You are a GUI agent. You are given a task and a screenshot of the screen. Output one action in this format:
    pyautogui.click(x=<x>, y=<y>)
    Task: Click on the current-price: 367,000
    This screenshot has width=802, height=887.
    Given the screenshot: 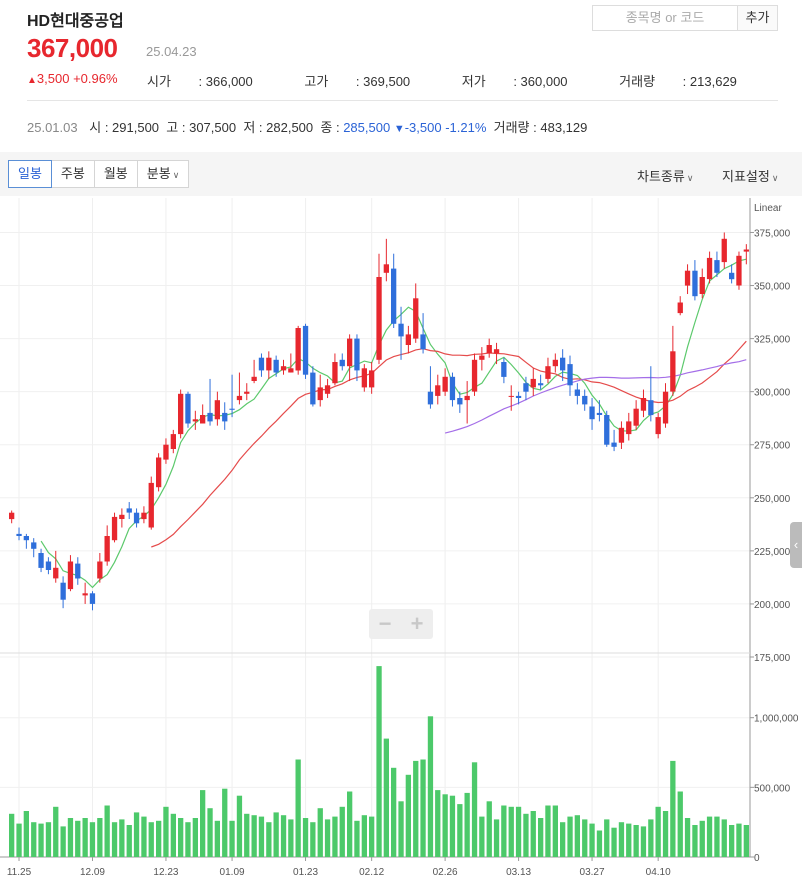 What is the action you would take?
    pyautogui.click(x=72, y=48)
    